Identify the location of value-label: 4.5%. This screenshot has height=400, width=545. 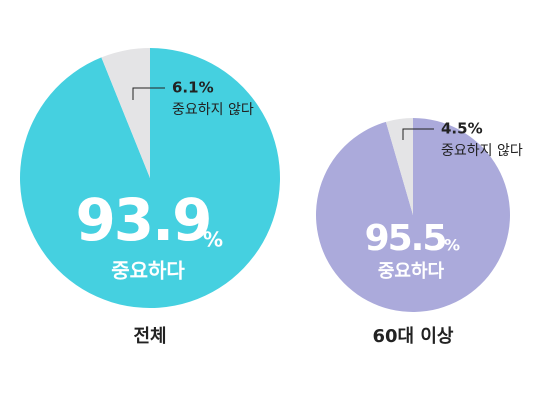
(462, 129).